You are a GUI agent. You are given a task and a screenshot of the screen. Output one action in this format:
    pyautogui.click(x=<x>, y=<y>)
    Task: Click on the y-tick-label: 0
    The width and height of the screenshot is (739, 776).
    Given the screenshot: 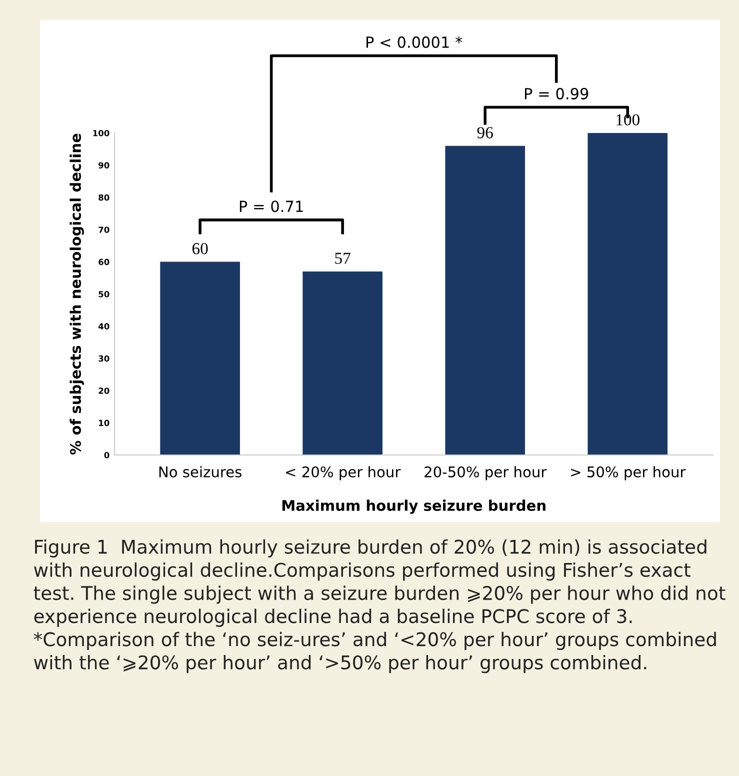 What is the action you would take?
    pyautogui.click(x=107, y=455)
    